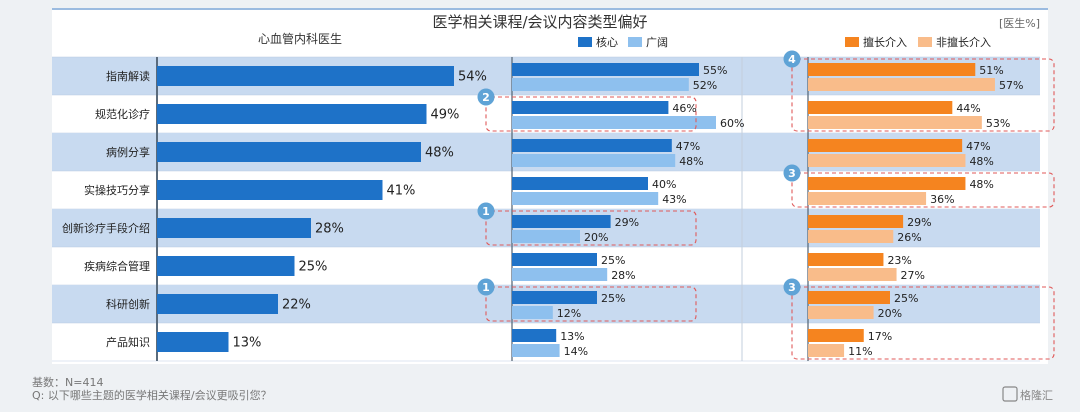  I want to click on callout-badge-number: 2, so click(486, 97).